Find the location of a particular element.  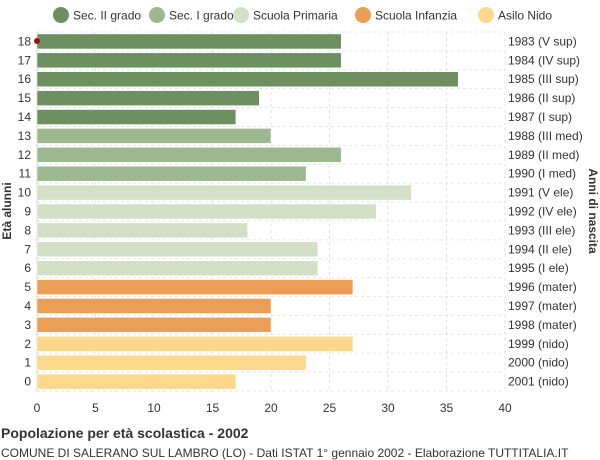

legend-label: Sec. II grado is located at coordinates (107, 16).